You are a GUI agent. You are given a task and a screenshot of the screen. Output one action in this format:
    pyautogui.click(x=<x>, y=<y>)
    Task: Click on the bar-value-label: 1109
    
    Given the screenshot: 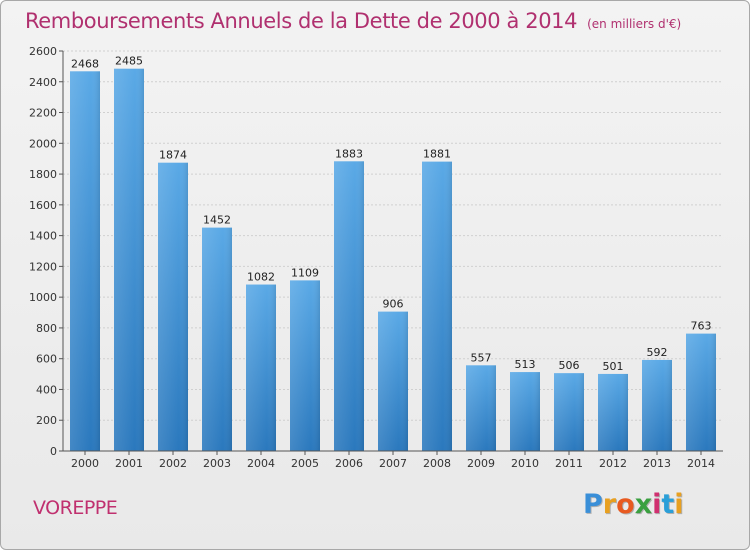 What is the action you would take?
    pyautogui.click(x=305, y=272)
    